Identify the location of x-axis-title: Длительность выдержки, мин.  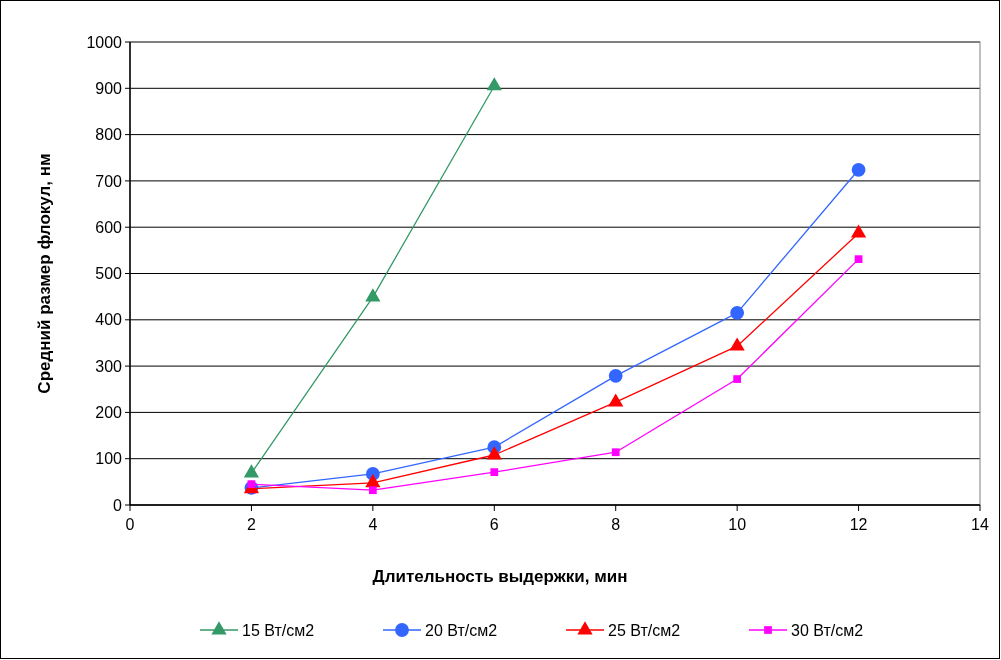
(500, 576).